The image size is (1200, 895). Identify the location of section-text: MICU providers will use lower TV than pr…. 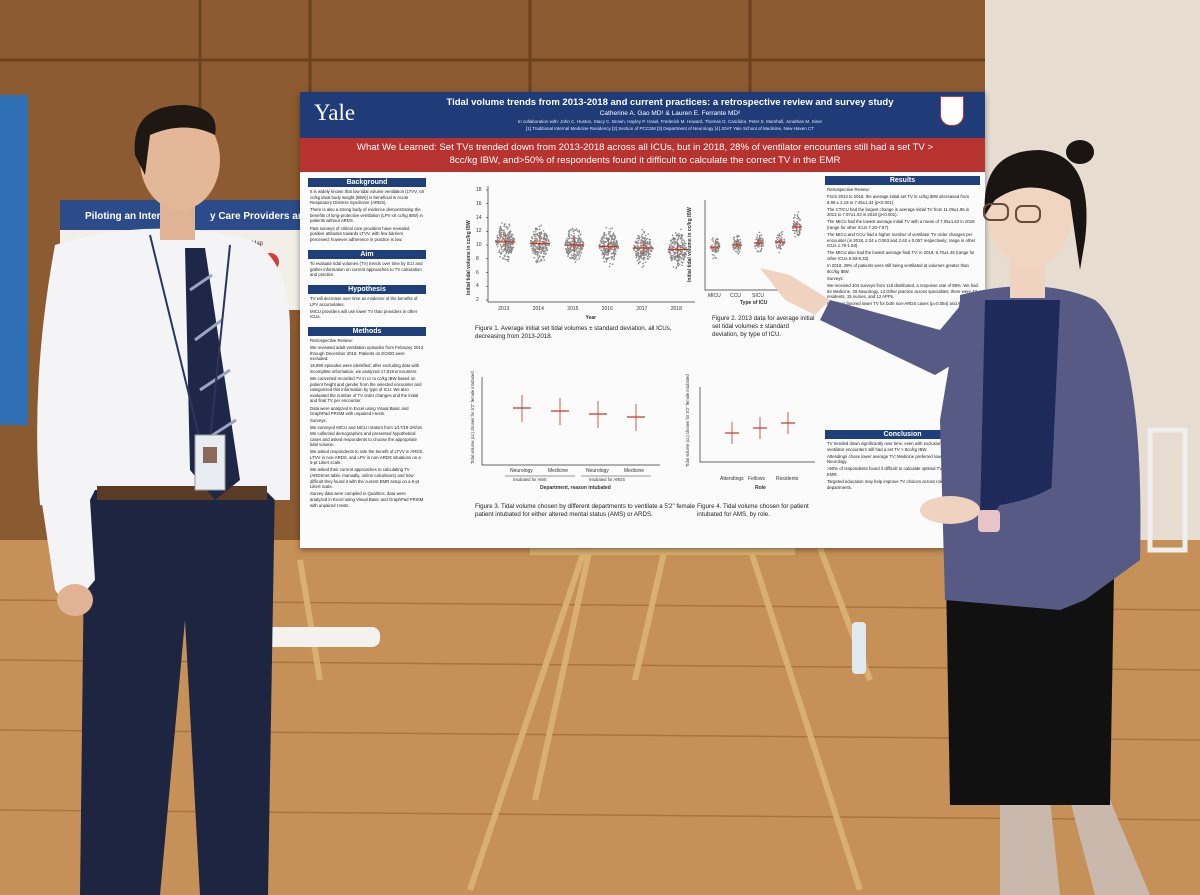
(364, 314).